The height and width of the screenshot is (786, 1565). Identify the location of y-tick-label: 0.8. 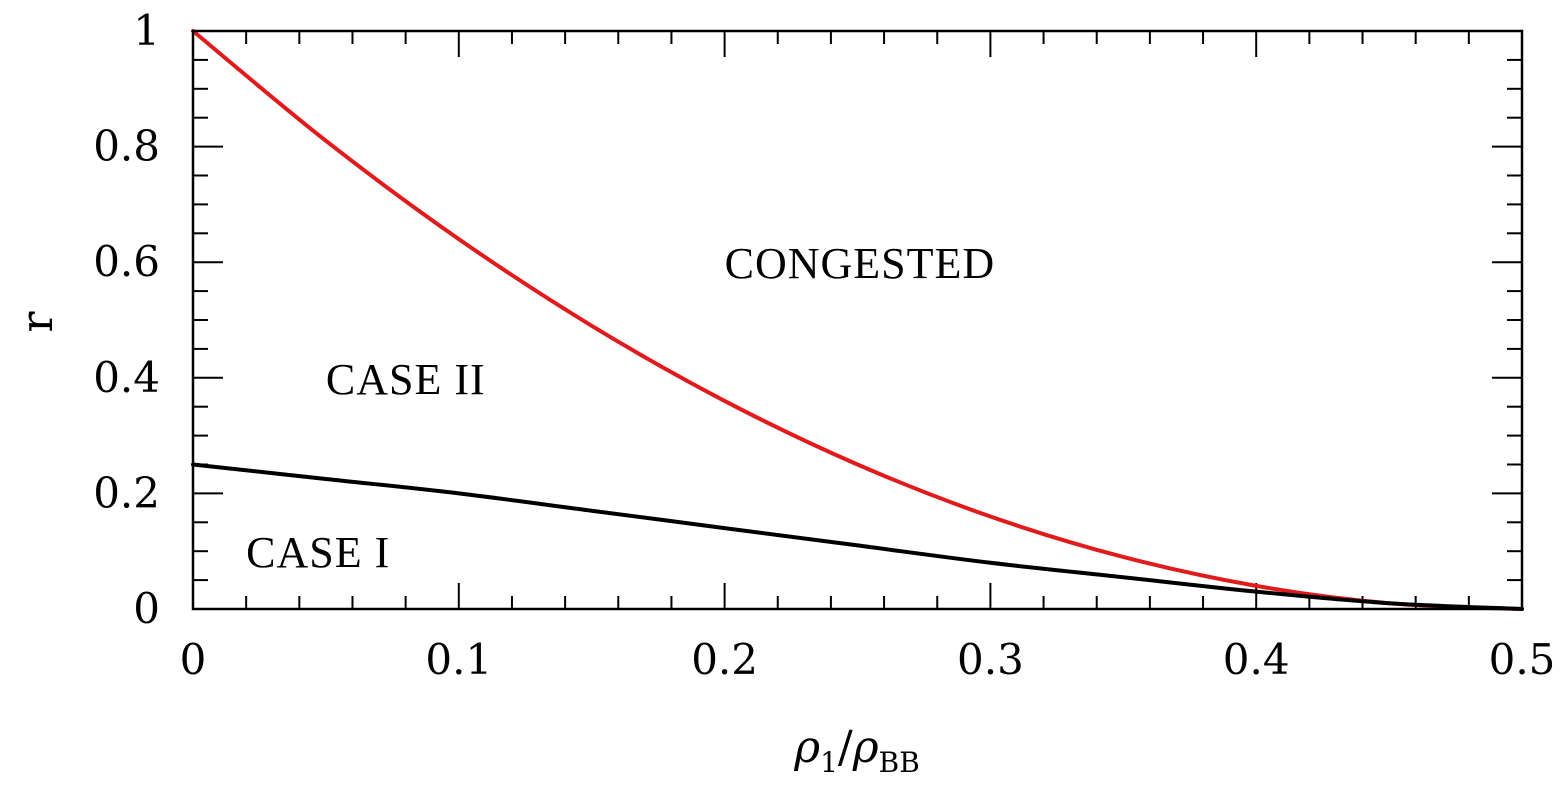
(126, 146).